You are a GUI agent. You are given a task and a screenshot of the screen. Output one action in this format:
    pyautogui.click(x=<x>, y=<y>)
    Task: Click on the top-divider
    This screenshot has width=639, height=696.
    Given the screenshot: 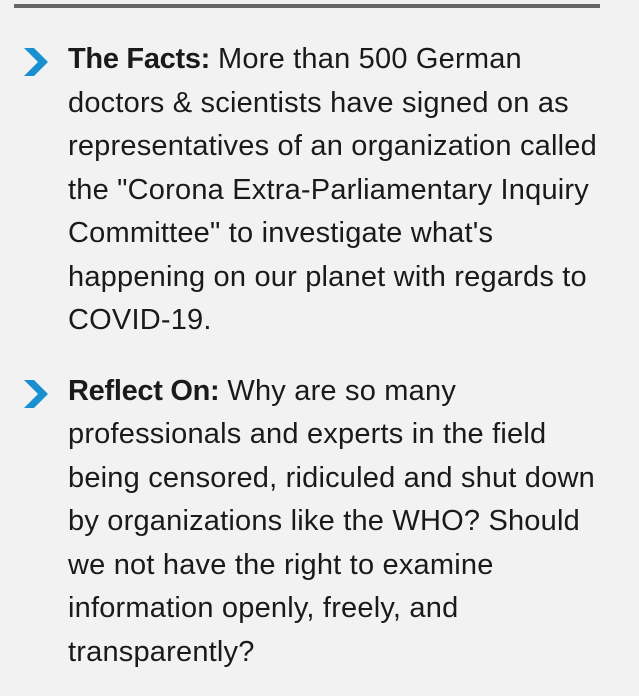 What is the action you would take?
    pyautogui.click(x=307, y=6)
    